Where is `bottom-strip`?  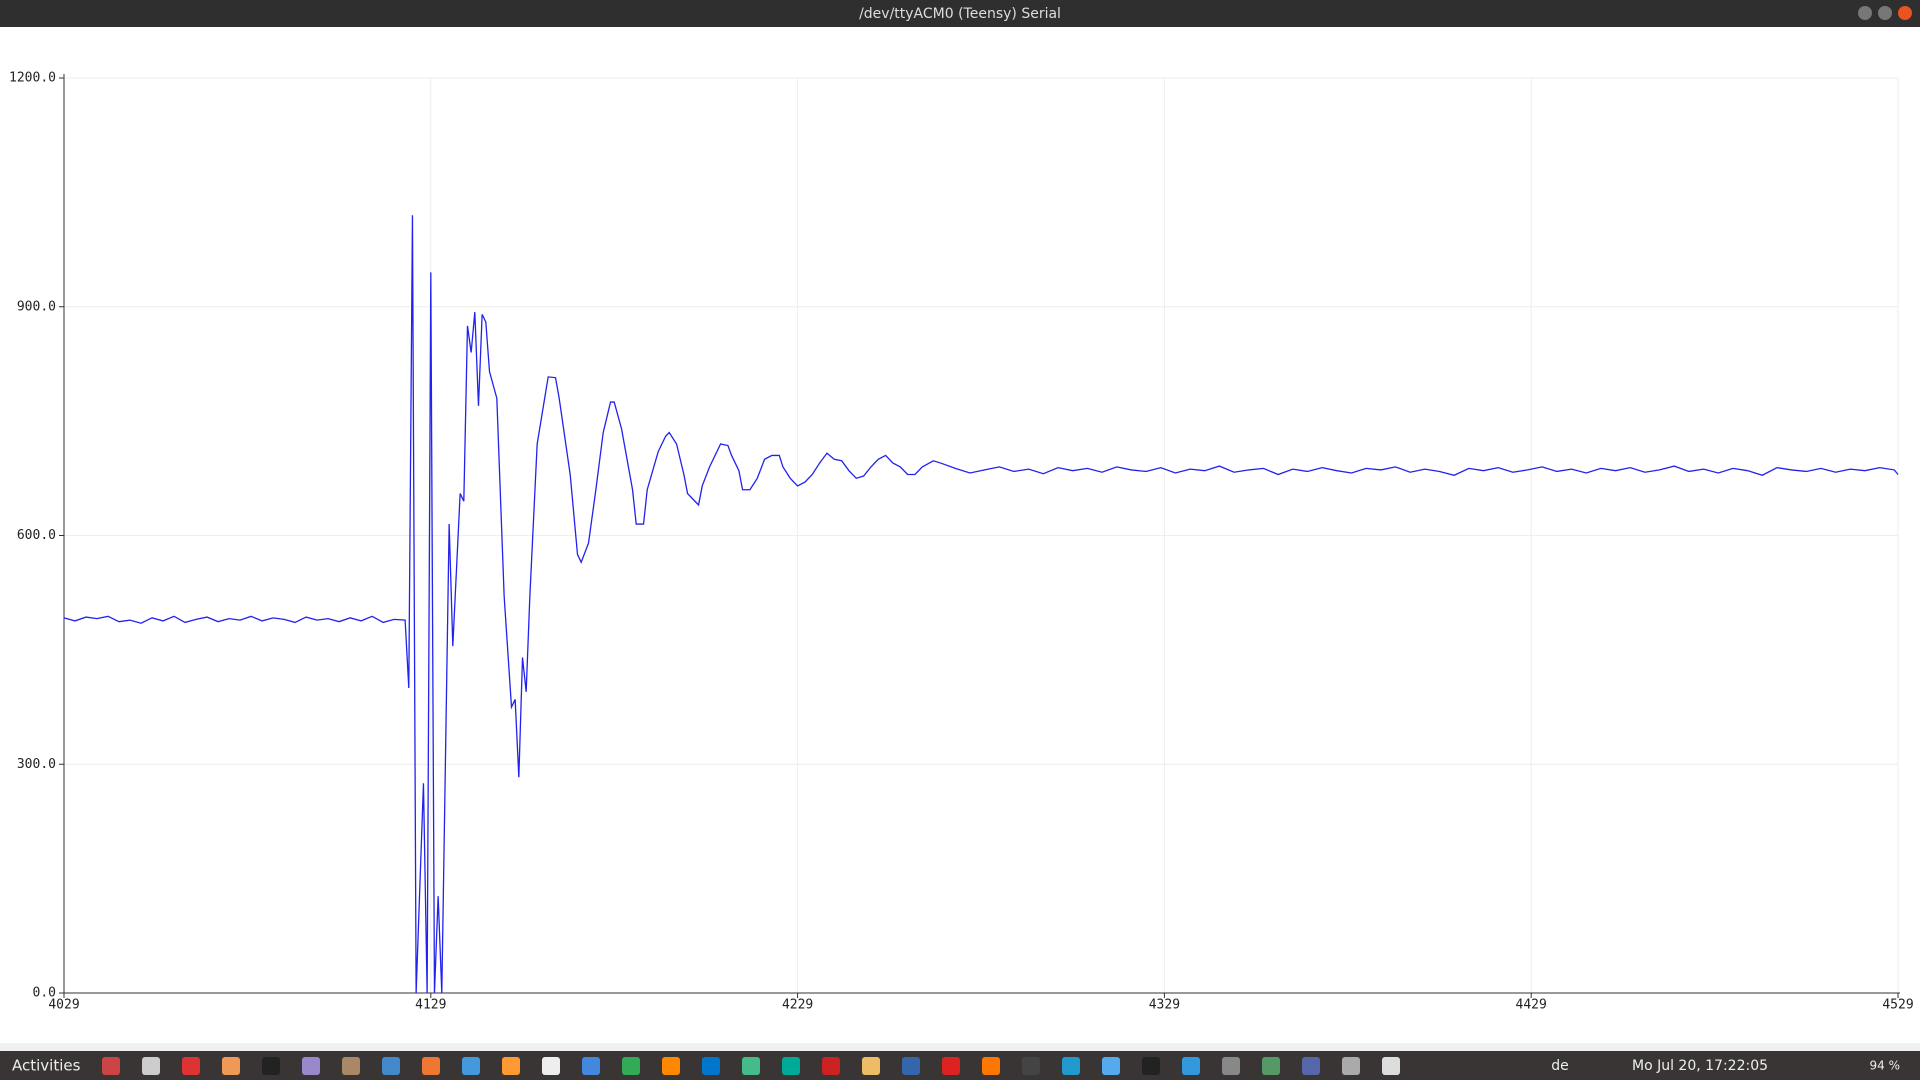
bottom-strip is located at coordinates (960, 1047).